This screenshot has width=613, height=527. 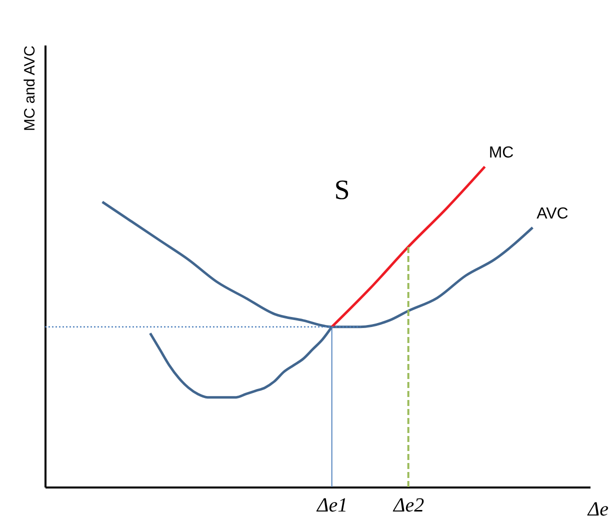 I want to click on series-label: MC, so click(x=501, y=153).